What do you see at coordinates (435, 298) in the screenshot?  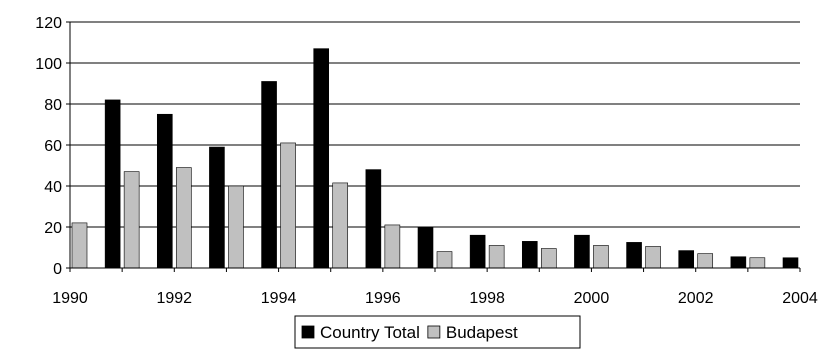 I see `x-axis-tick-labels: 1990 1992 1994 1996 1998 2000 2002 2004` at bounding box center [435, 298].